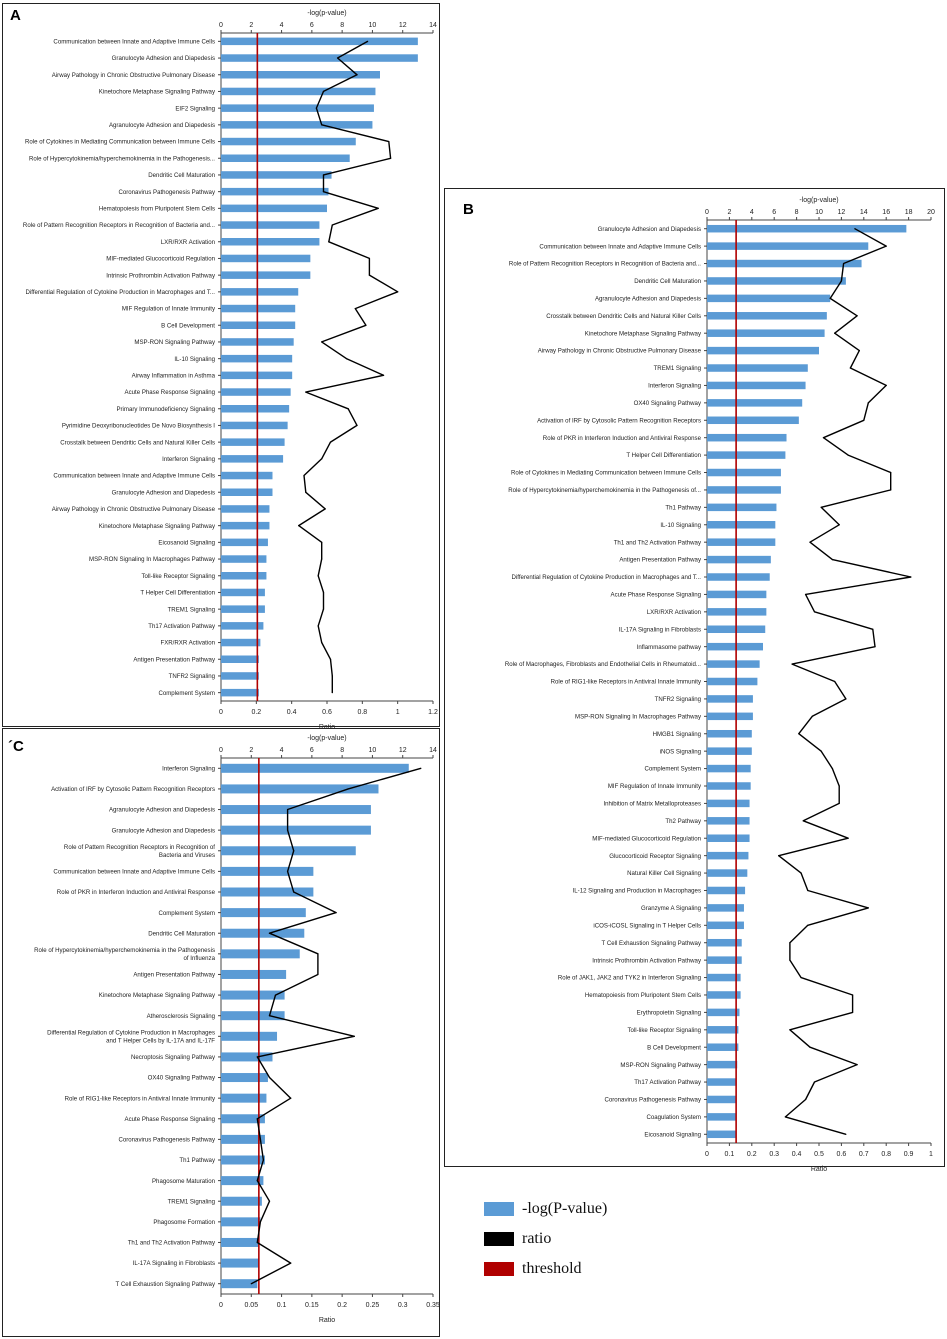 This screenshot has height=1339, width=947. What do you see at coordinates (886, 1154) in the screenshot?
I see `ratio-tick-label: 0.8` at bounding box center [886, 1154].